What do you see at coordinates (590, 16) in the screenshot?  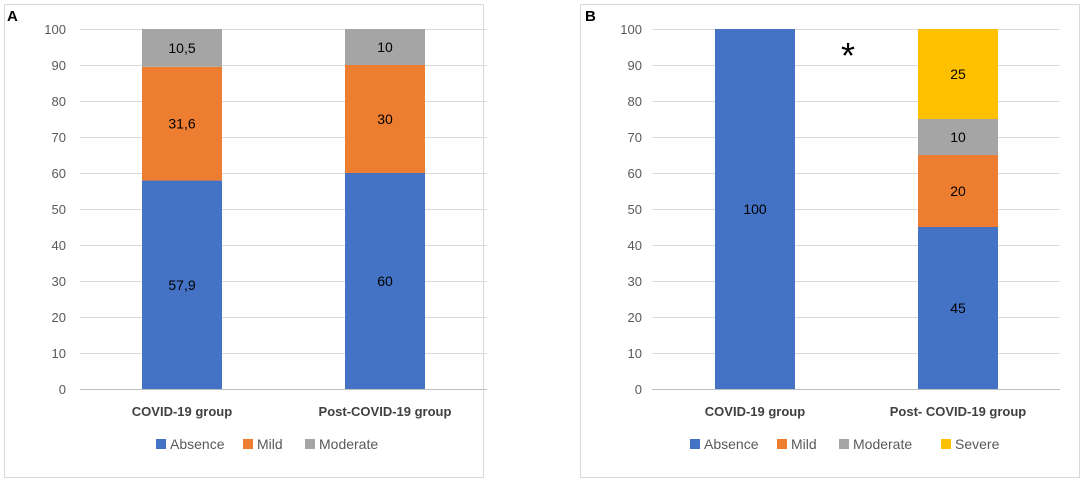 I see `panel-b-label: B` at bounding box center [590, 16].